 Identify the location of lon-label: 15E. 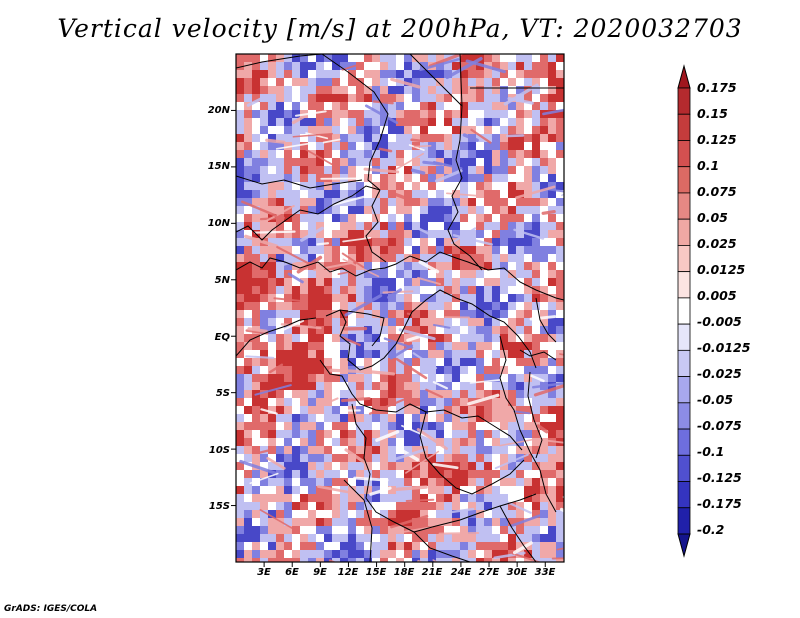
(376, 572).